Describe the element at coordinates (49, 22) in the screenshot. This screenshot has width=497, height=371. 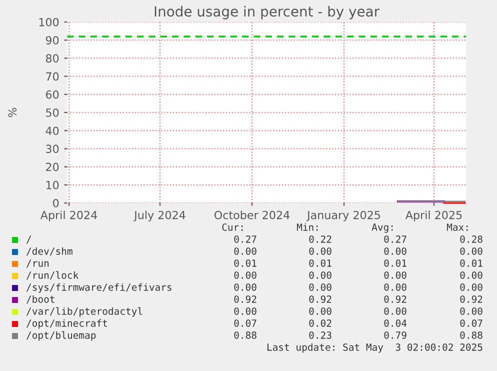
I see `y-tick-label: 100` at that location.